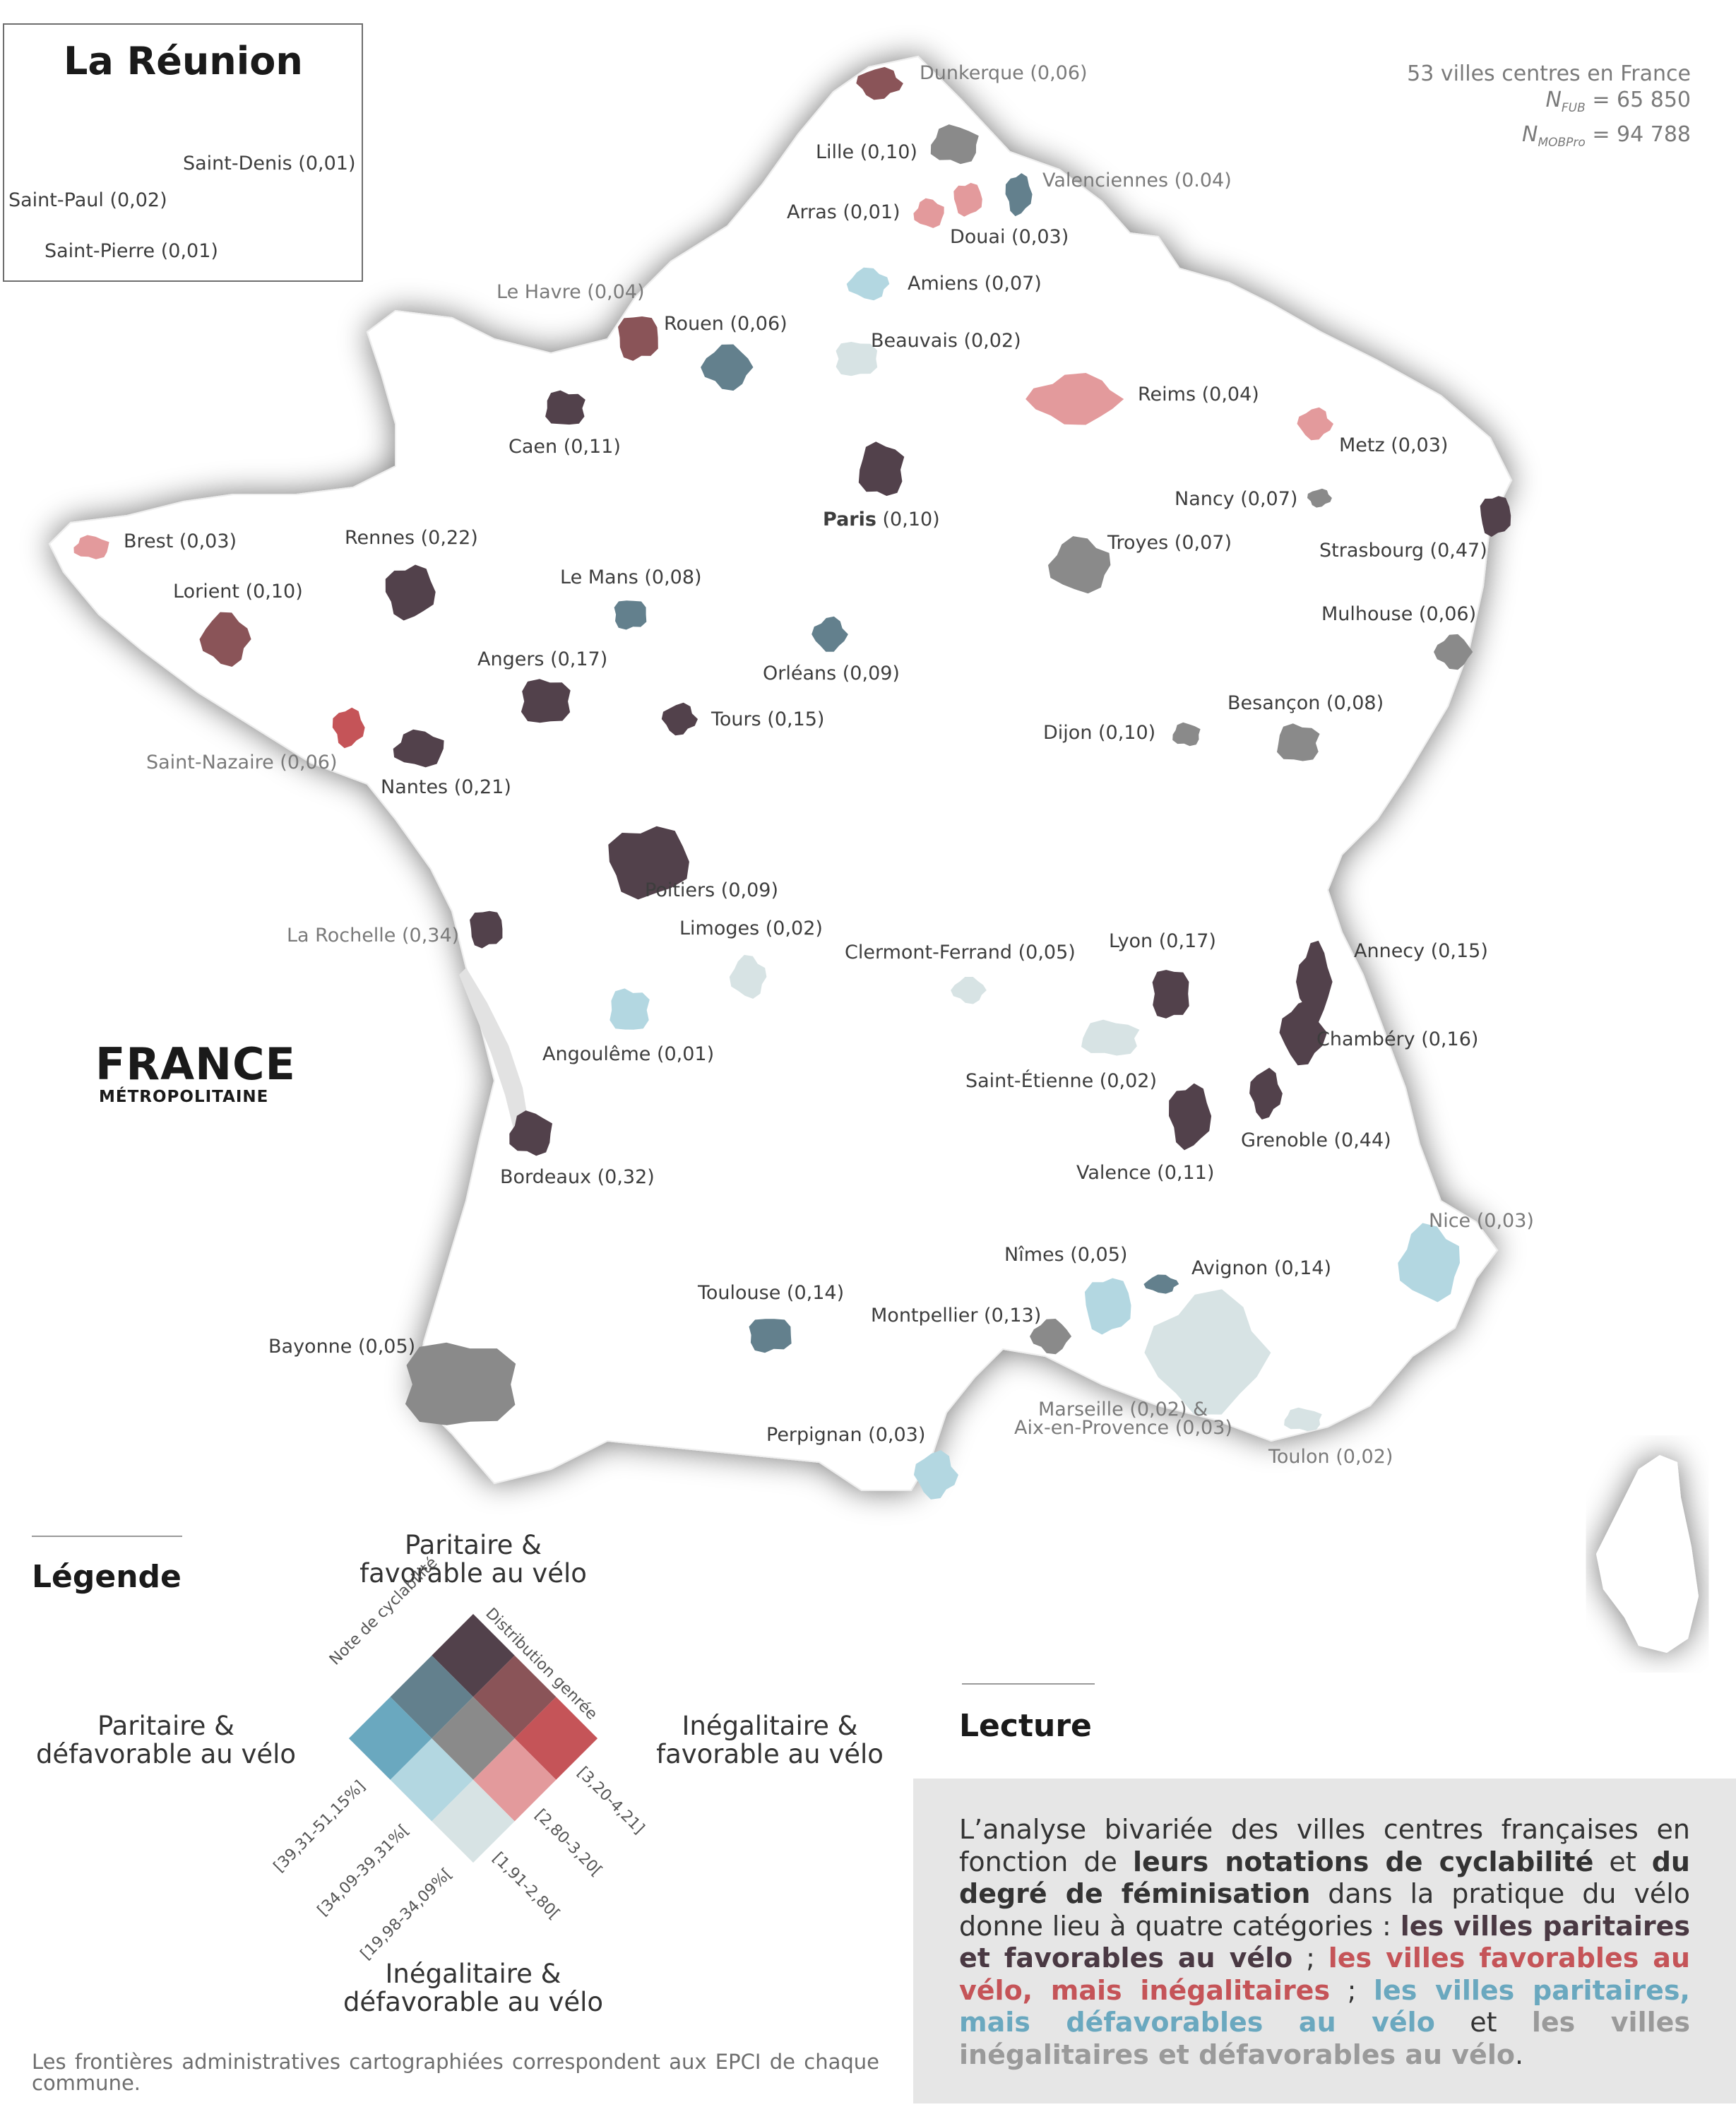  I want to click on stats-mobpro: NMOBPro = 94 788, so click(1549, 138).